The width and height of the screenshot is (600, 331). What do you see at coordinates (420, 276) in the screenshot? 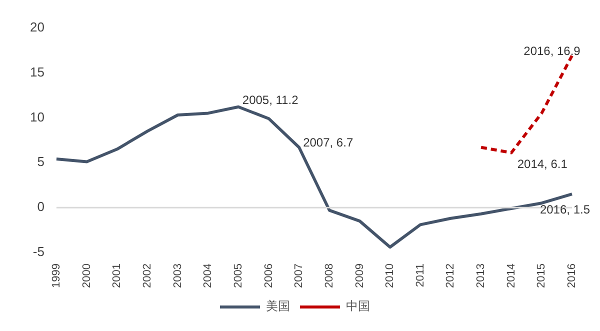
I see `x-tick-label: 2011` at bounding box center [420, 276].